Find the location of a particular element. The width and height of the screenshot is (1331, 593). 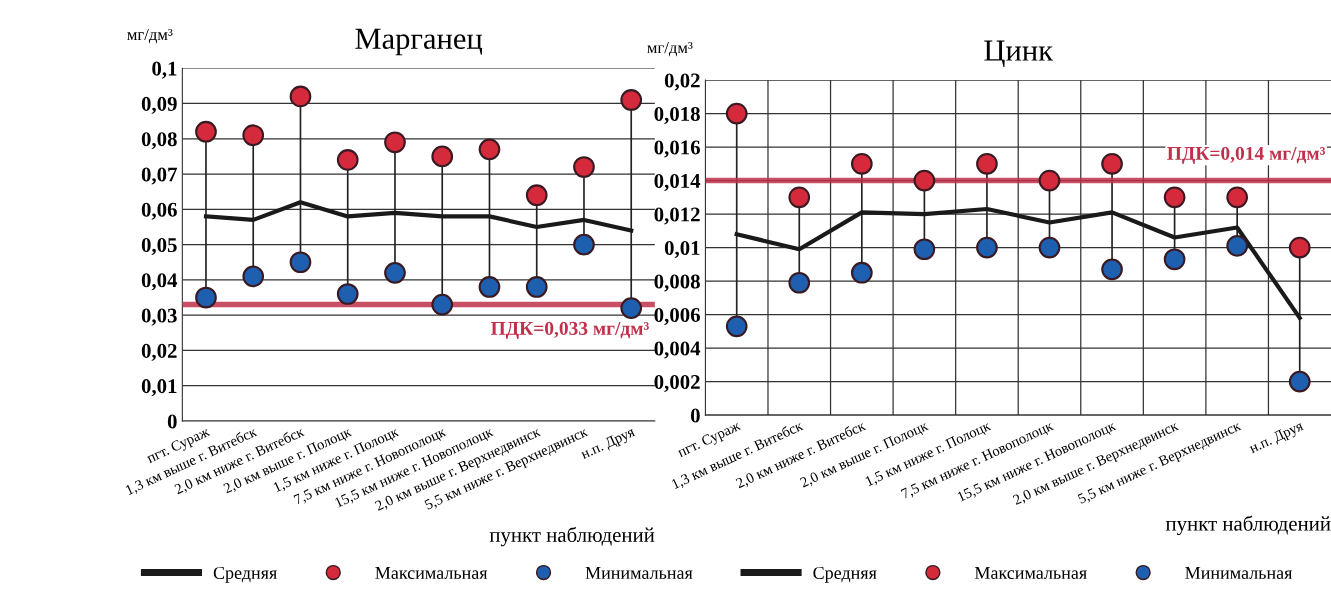

y-tick-label: 0,04 is located at coordinates (159, 282).